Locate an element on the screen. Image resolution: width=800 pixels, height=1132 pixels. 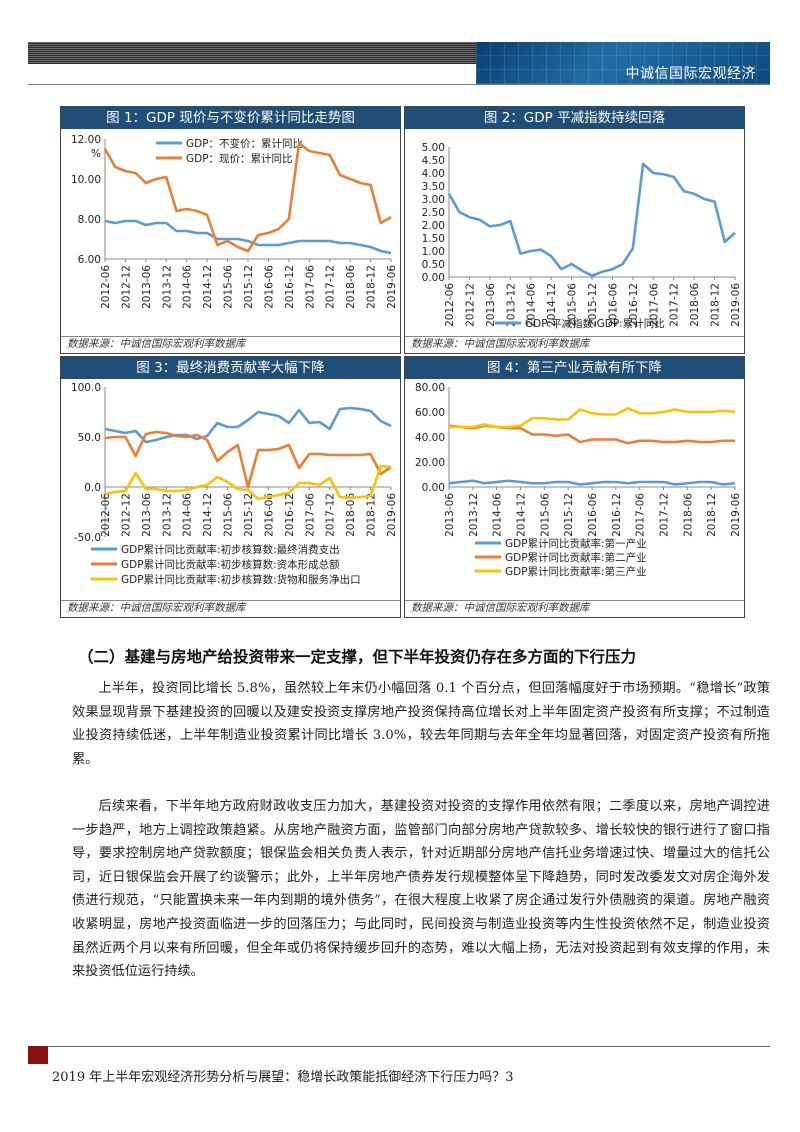
y-tick-label: 4.00 is located at coordinates (433, 174).